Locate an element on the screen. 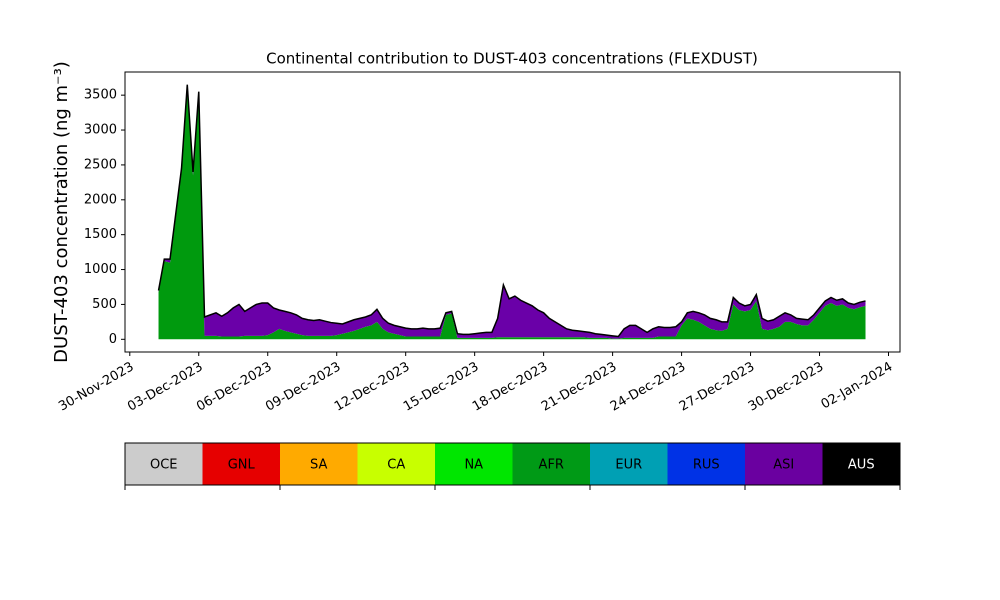 The width and height of the screenshot is (1000, 600). x-tick-label: 06-Dec-2023 is located at coordinates (234, 387).